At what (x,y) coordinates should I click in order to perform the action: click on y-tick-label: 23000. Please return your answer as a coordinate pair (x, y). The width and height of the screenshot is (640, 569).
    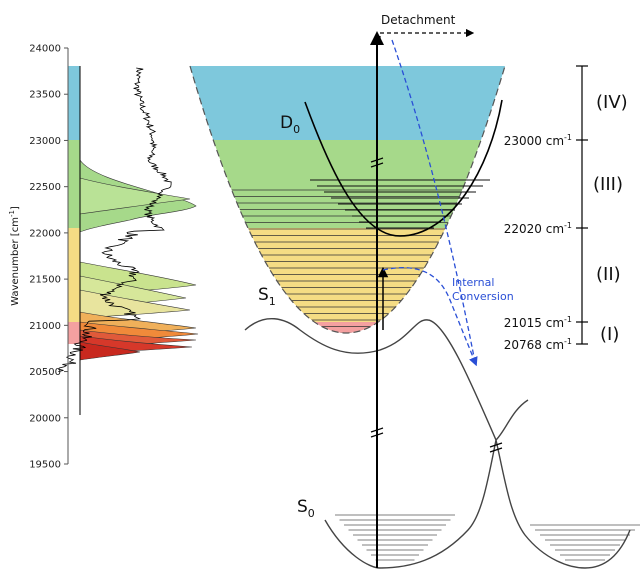
    Looking at the image, I should click on (45, 141).